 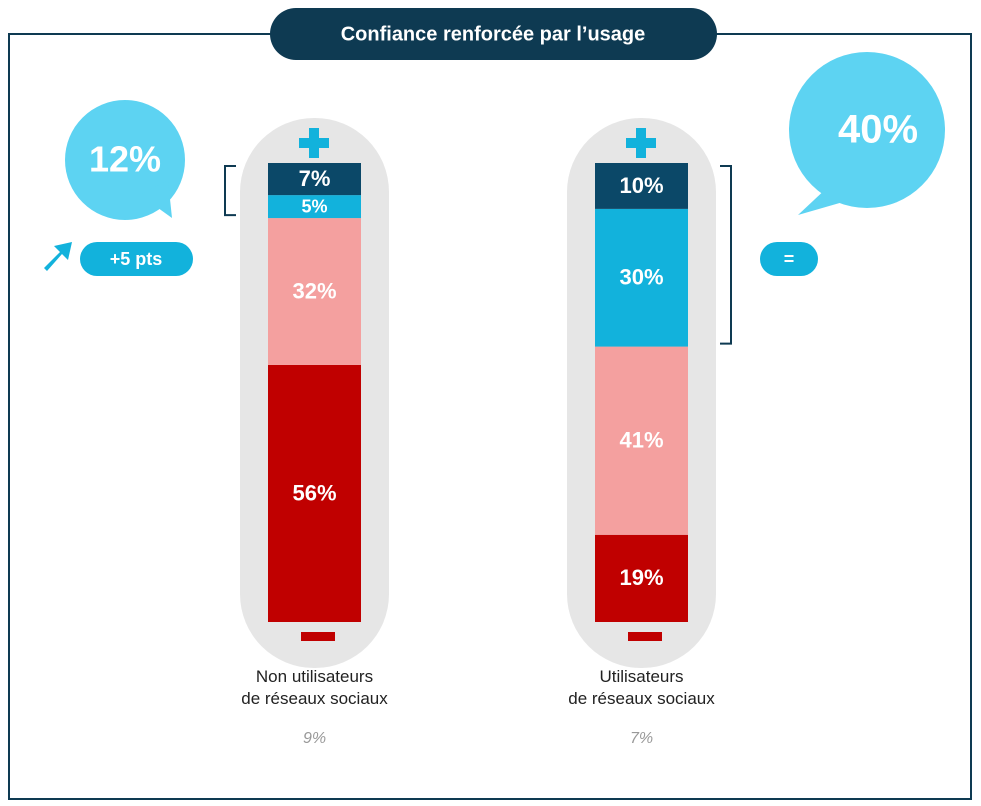 I want to click on value-label: 19%, so click(x=641, y=577).